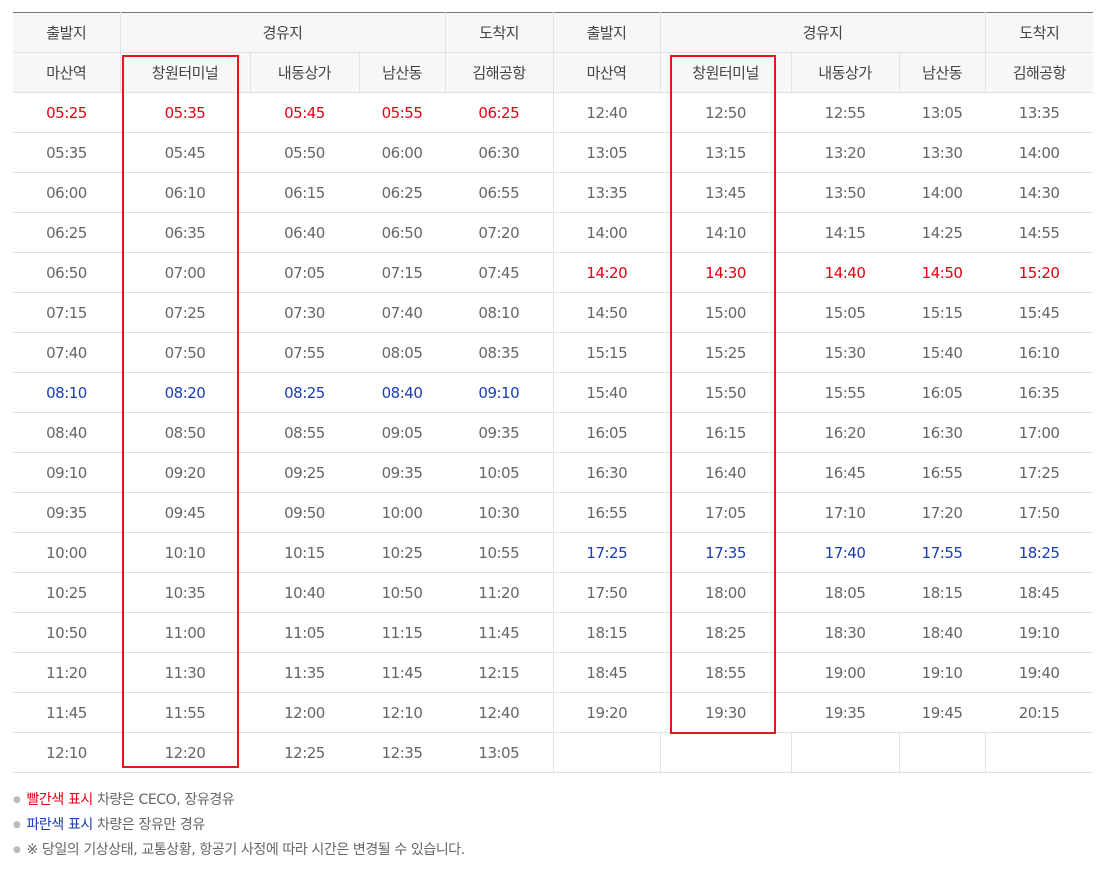 The height and width of the screenshot is (872, 1097). What do you see at coordinates (66, 232) in the screenshot?
I see `time-cell: 06:25` at bounding box center [66, 232].